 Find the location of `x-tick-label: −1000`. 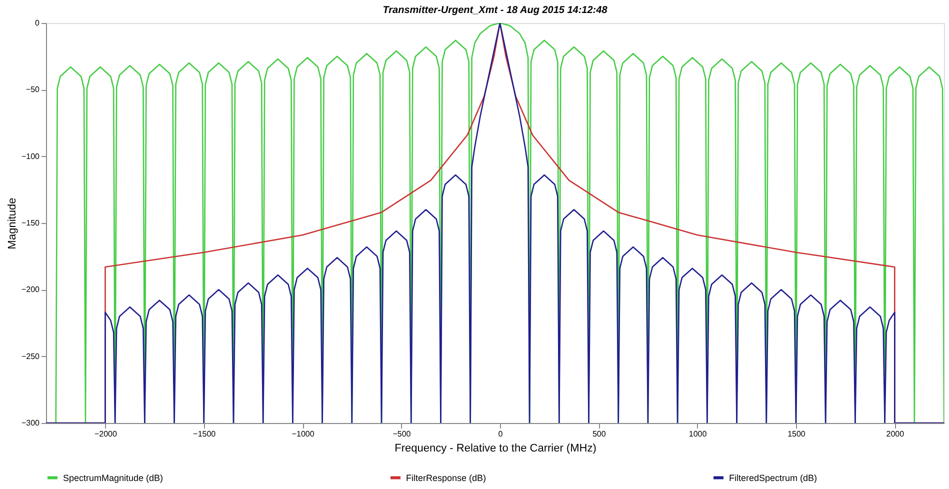

x-tick-label: −1000 is located at coordinates (303, 434).